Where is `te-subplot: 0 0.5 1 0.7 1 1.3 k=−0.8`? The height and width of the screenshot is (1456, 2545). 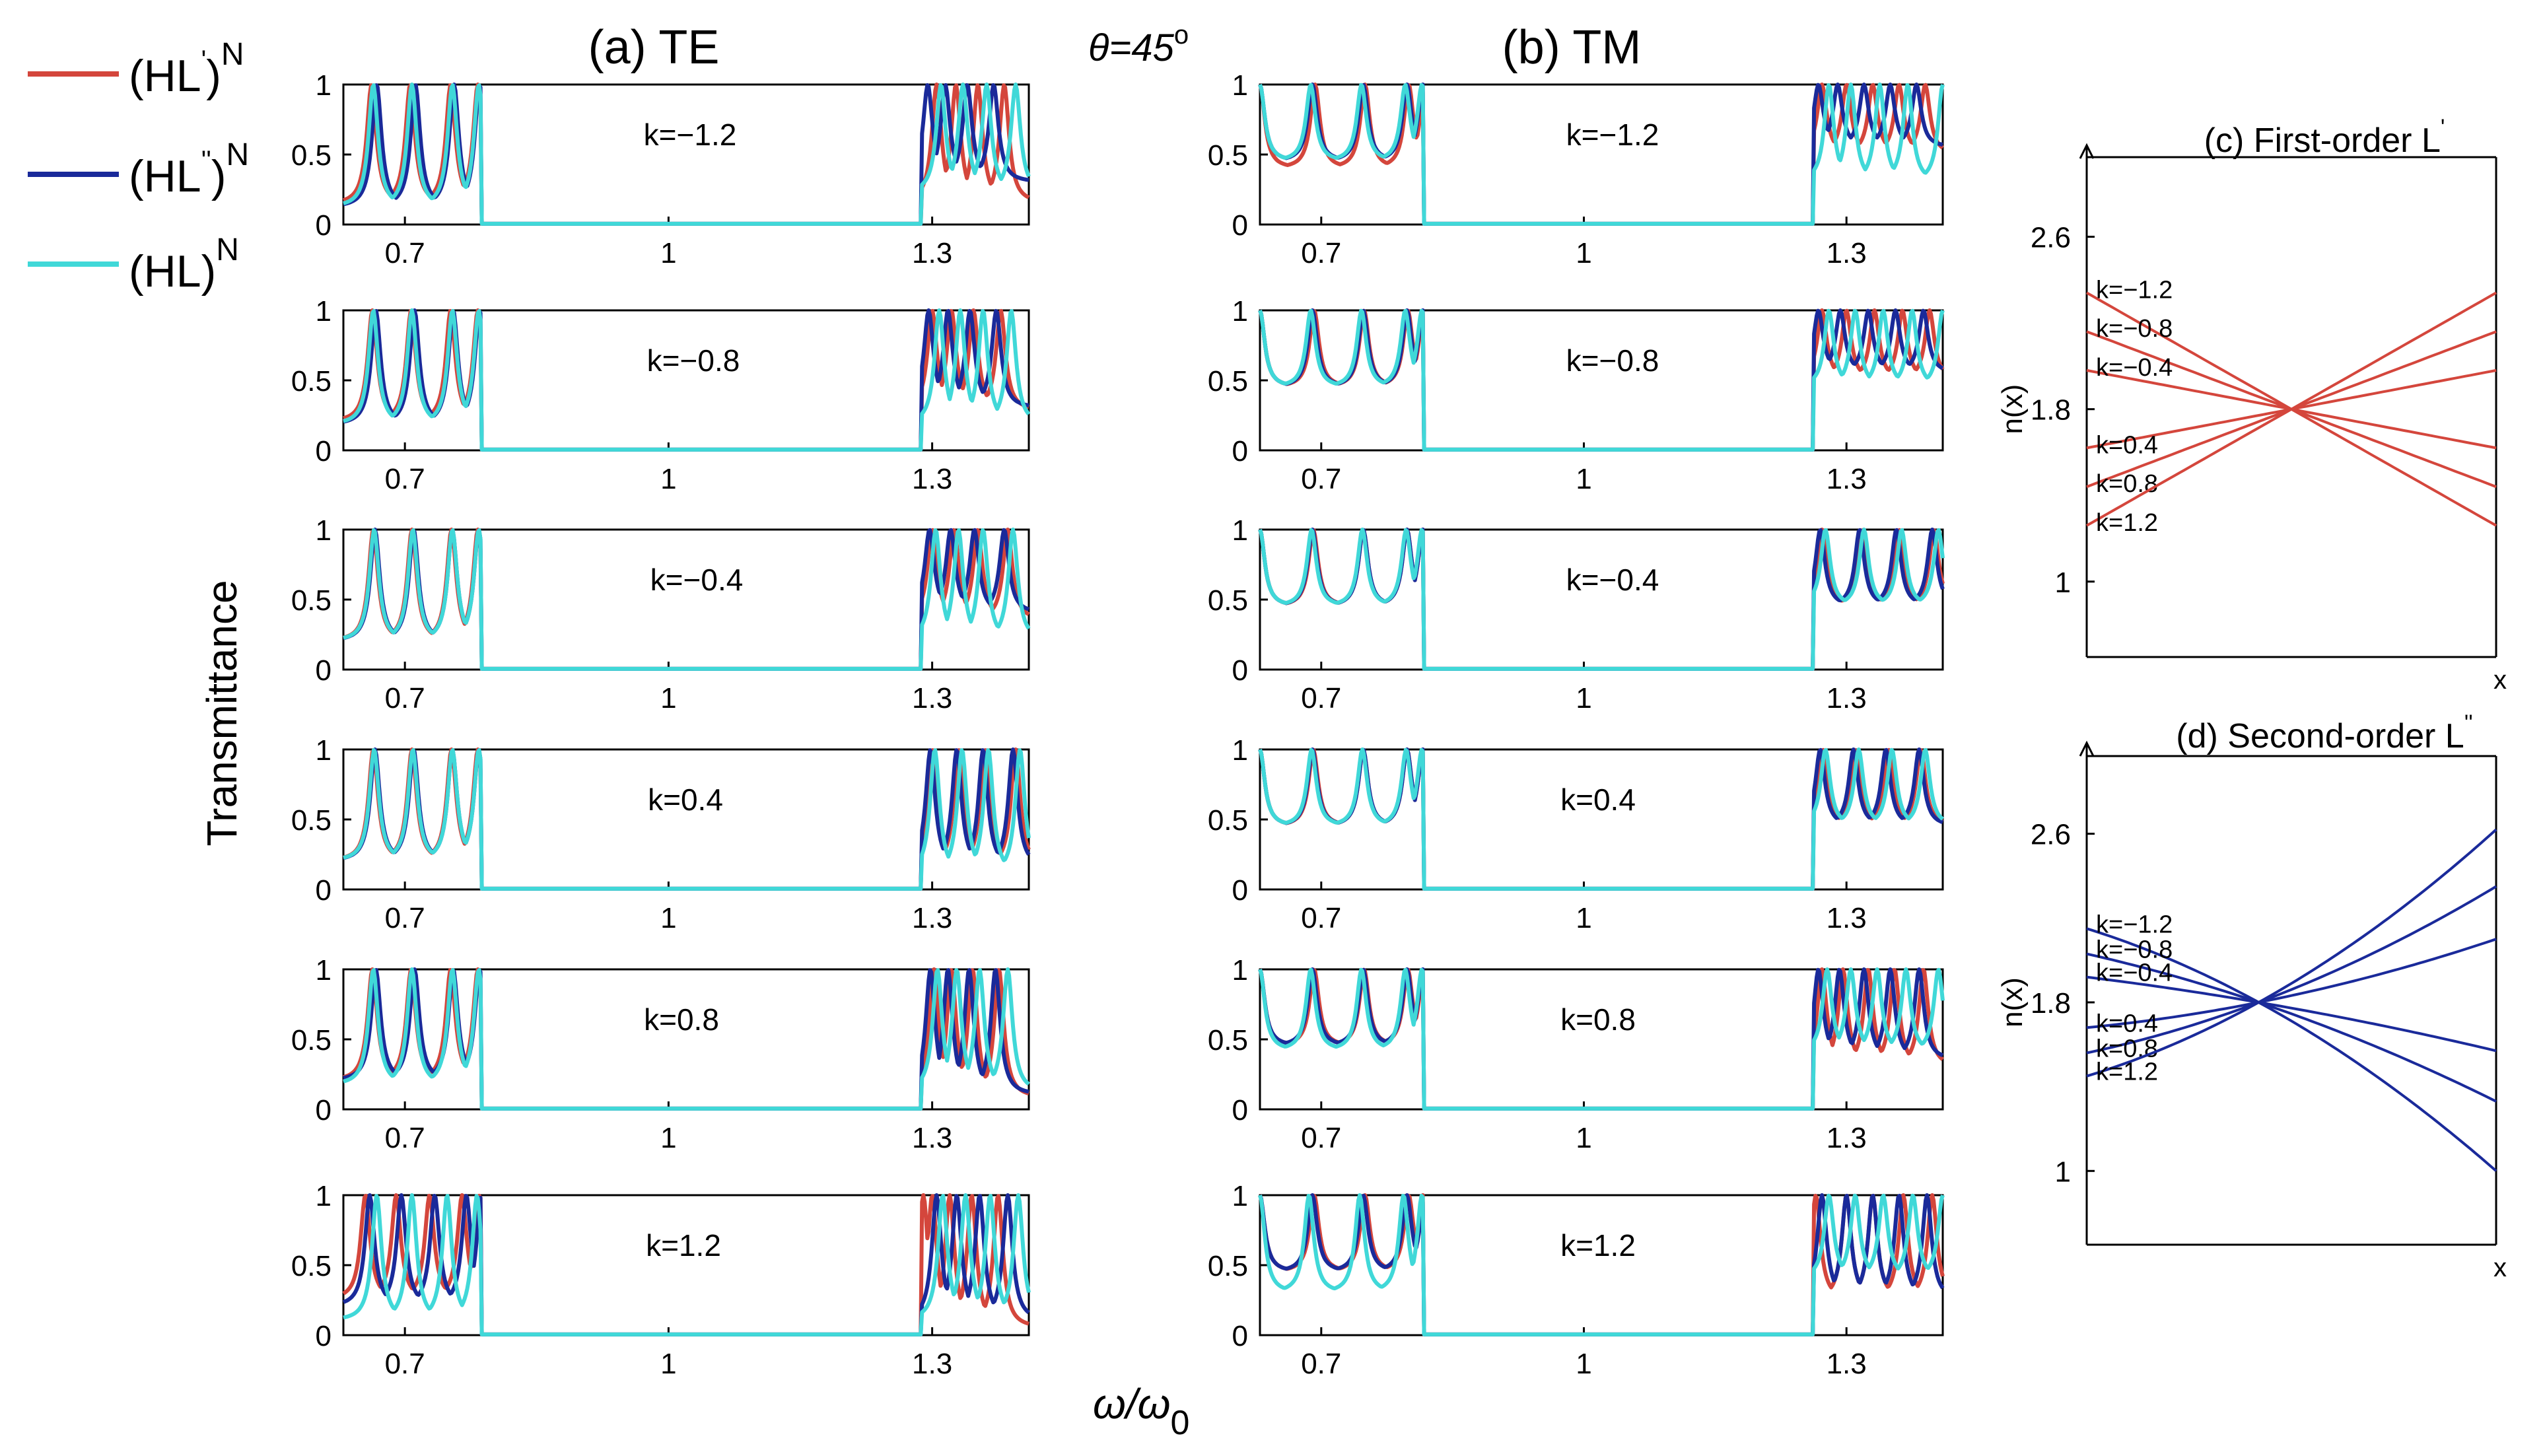
te-subplot: 0 0.5 1 0.7 1 1.3 k=−0.8 is located at coordinates (661, 395).